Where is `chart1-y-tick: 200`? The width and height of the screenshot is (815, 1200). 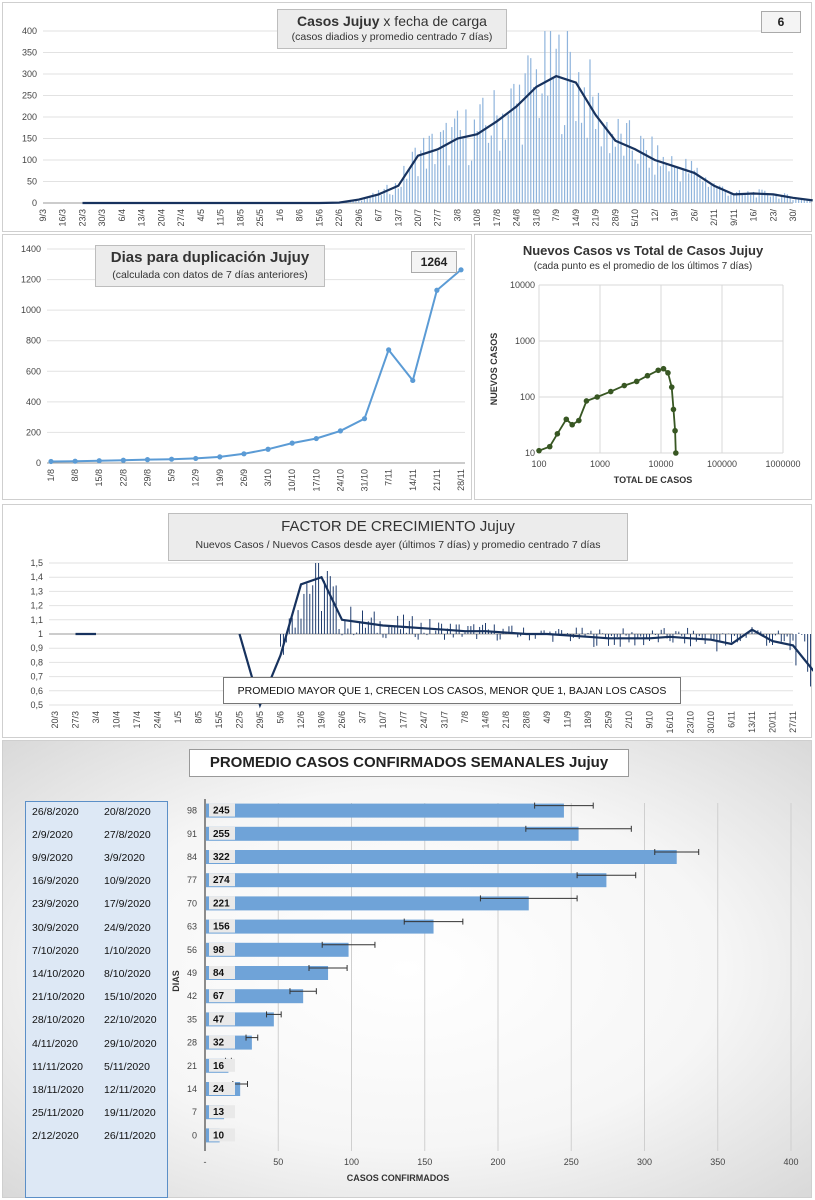 chart1-y-tick: 200 is located at coordinates (29, 117).